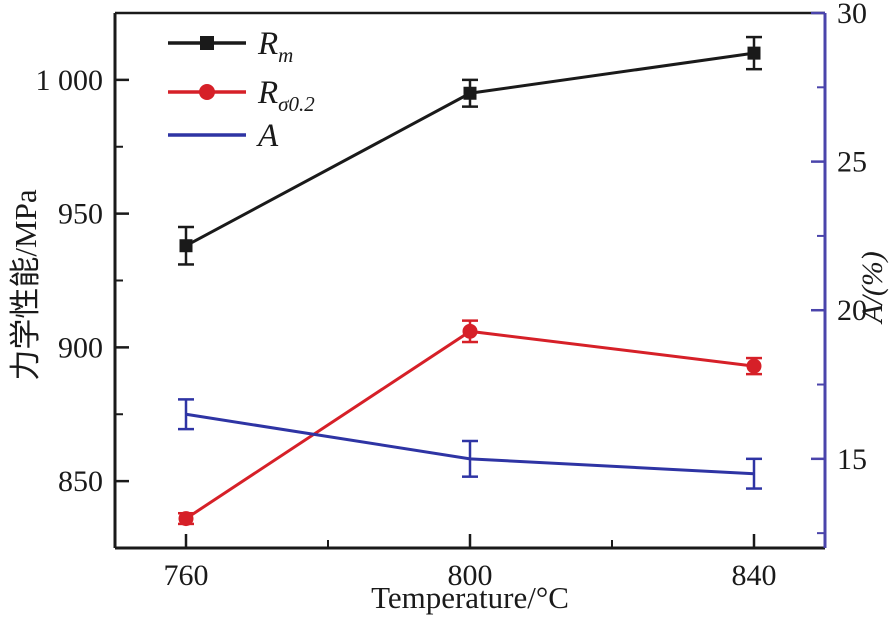 The image size is (894, 622). Describe the element at coordinates (80, 214) in the screenshot. I see `left-y-tick-label: 950` at that location.